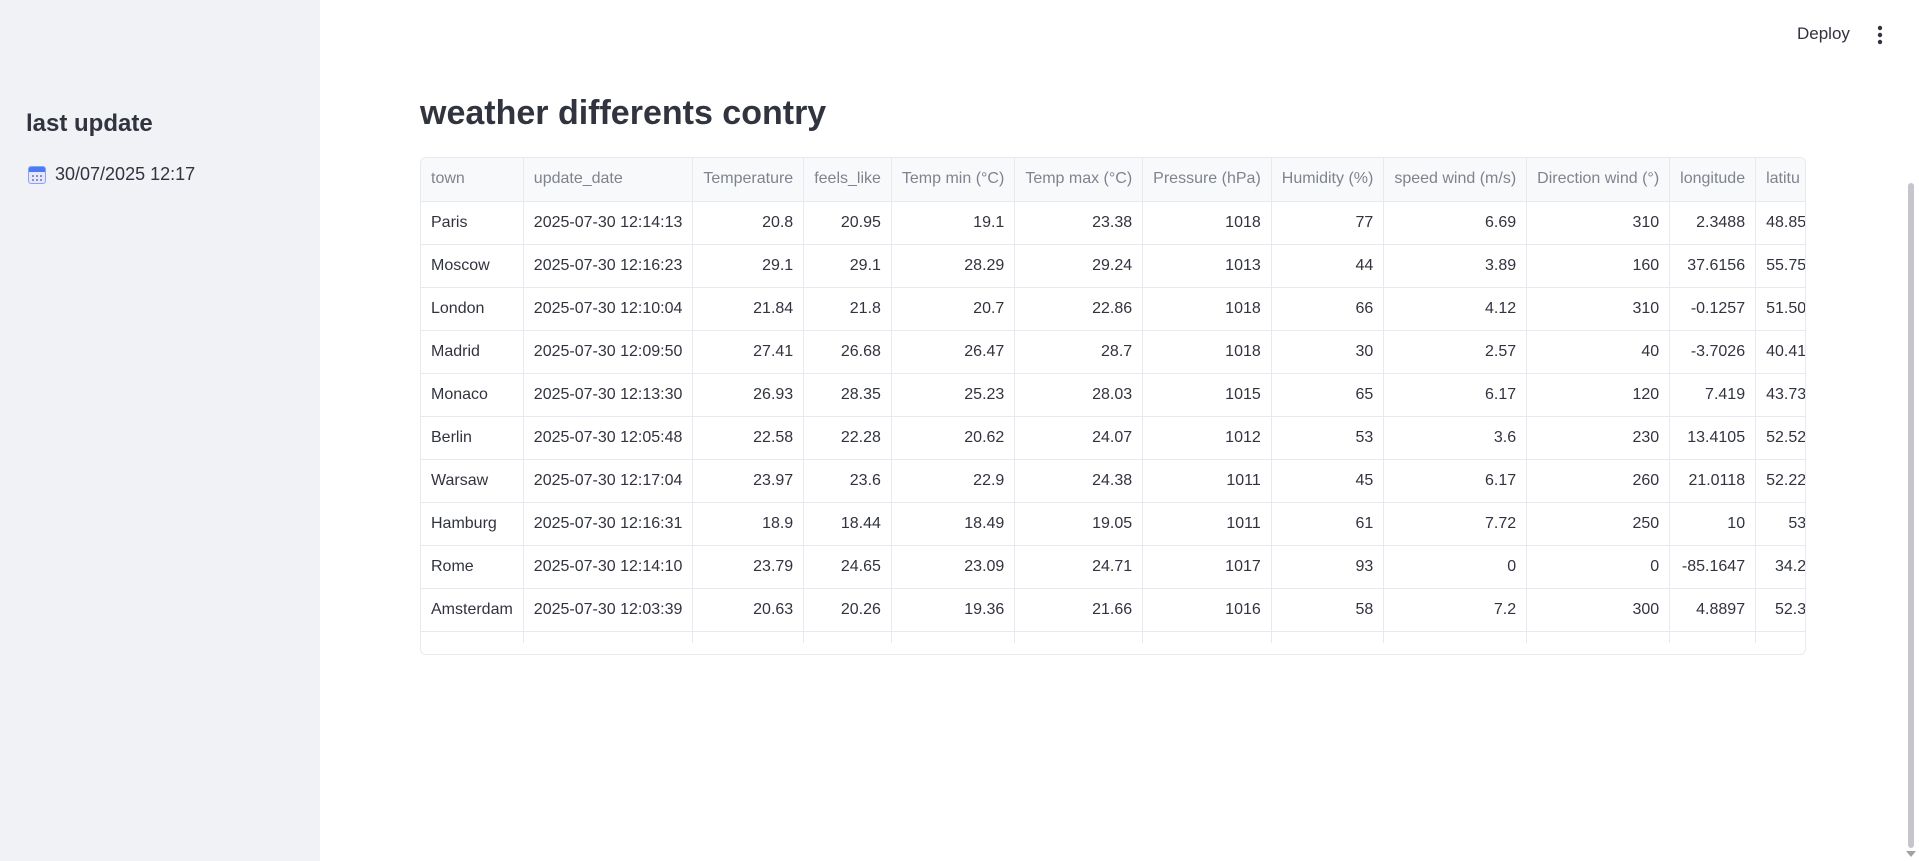 The height and width of the screenshot is (861, 1919). I want to click on table-cell: 4.8897, so click(1713, 610).